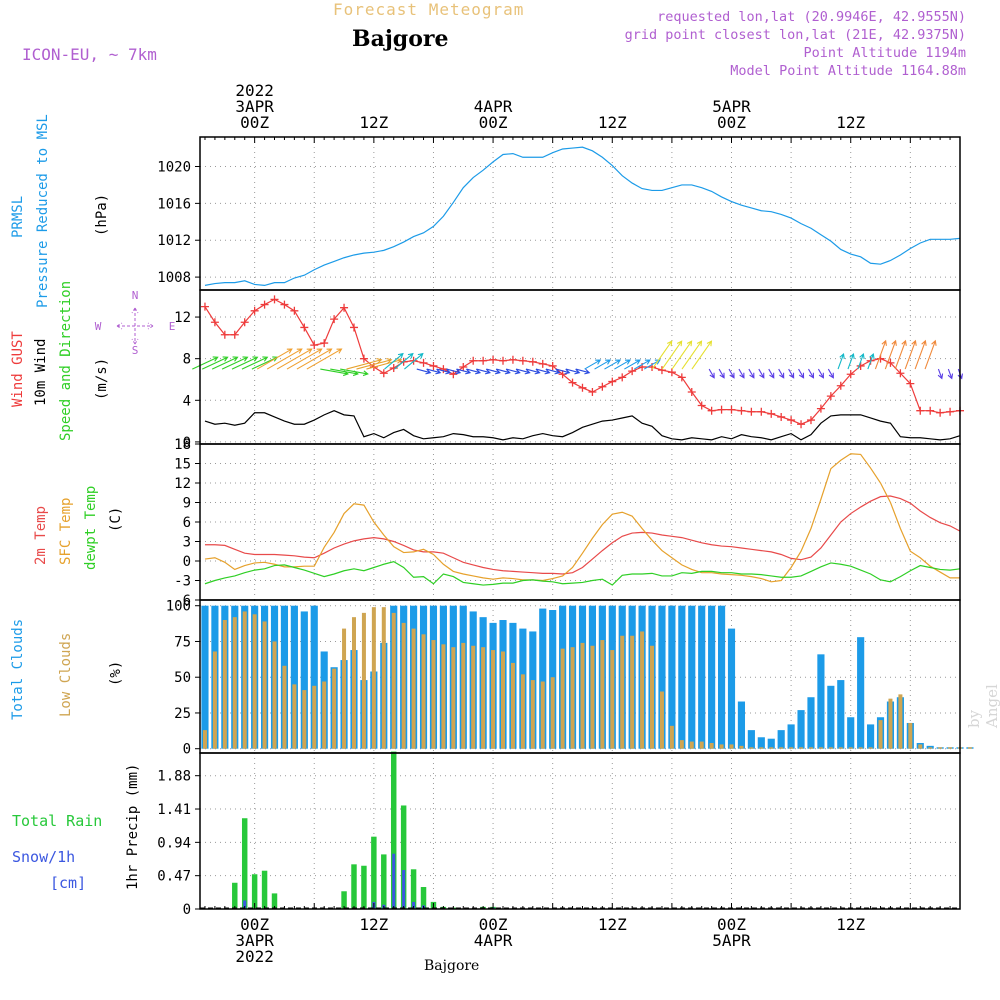 The image size is (1000, 1000). I want to click on ytick-label: 25, so click(182, 714).